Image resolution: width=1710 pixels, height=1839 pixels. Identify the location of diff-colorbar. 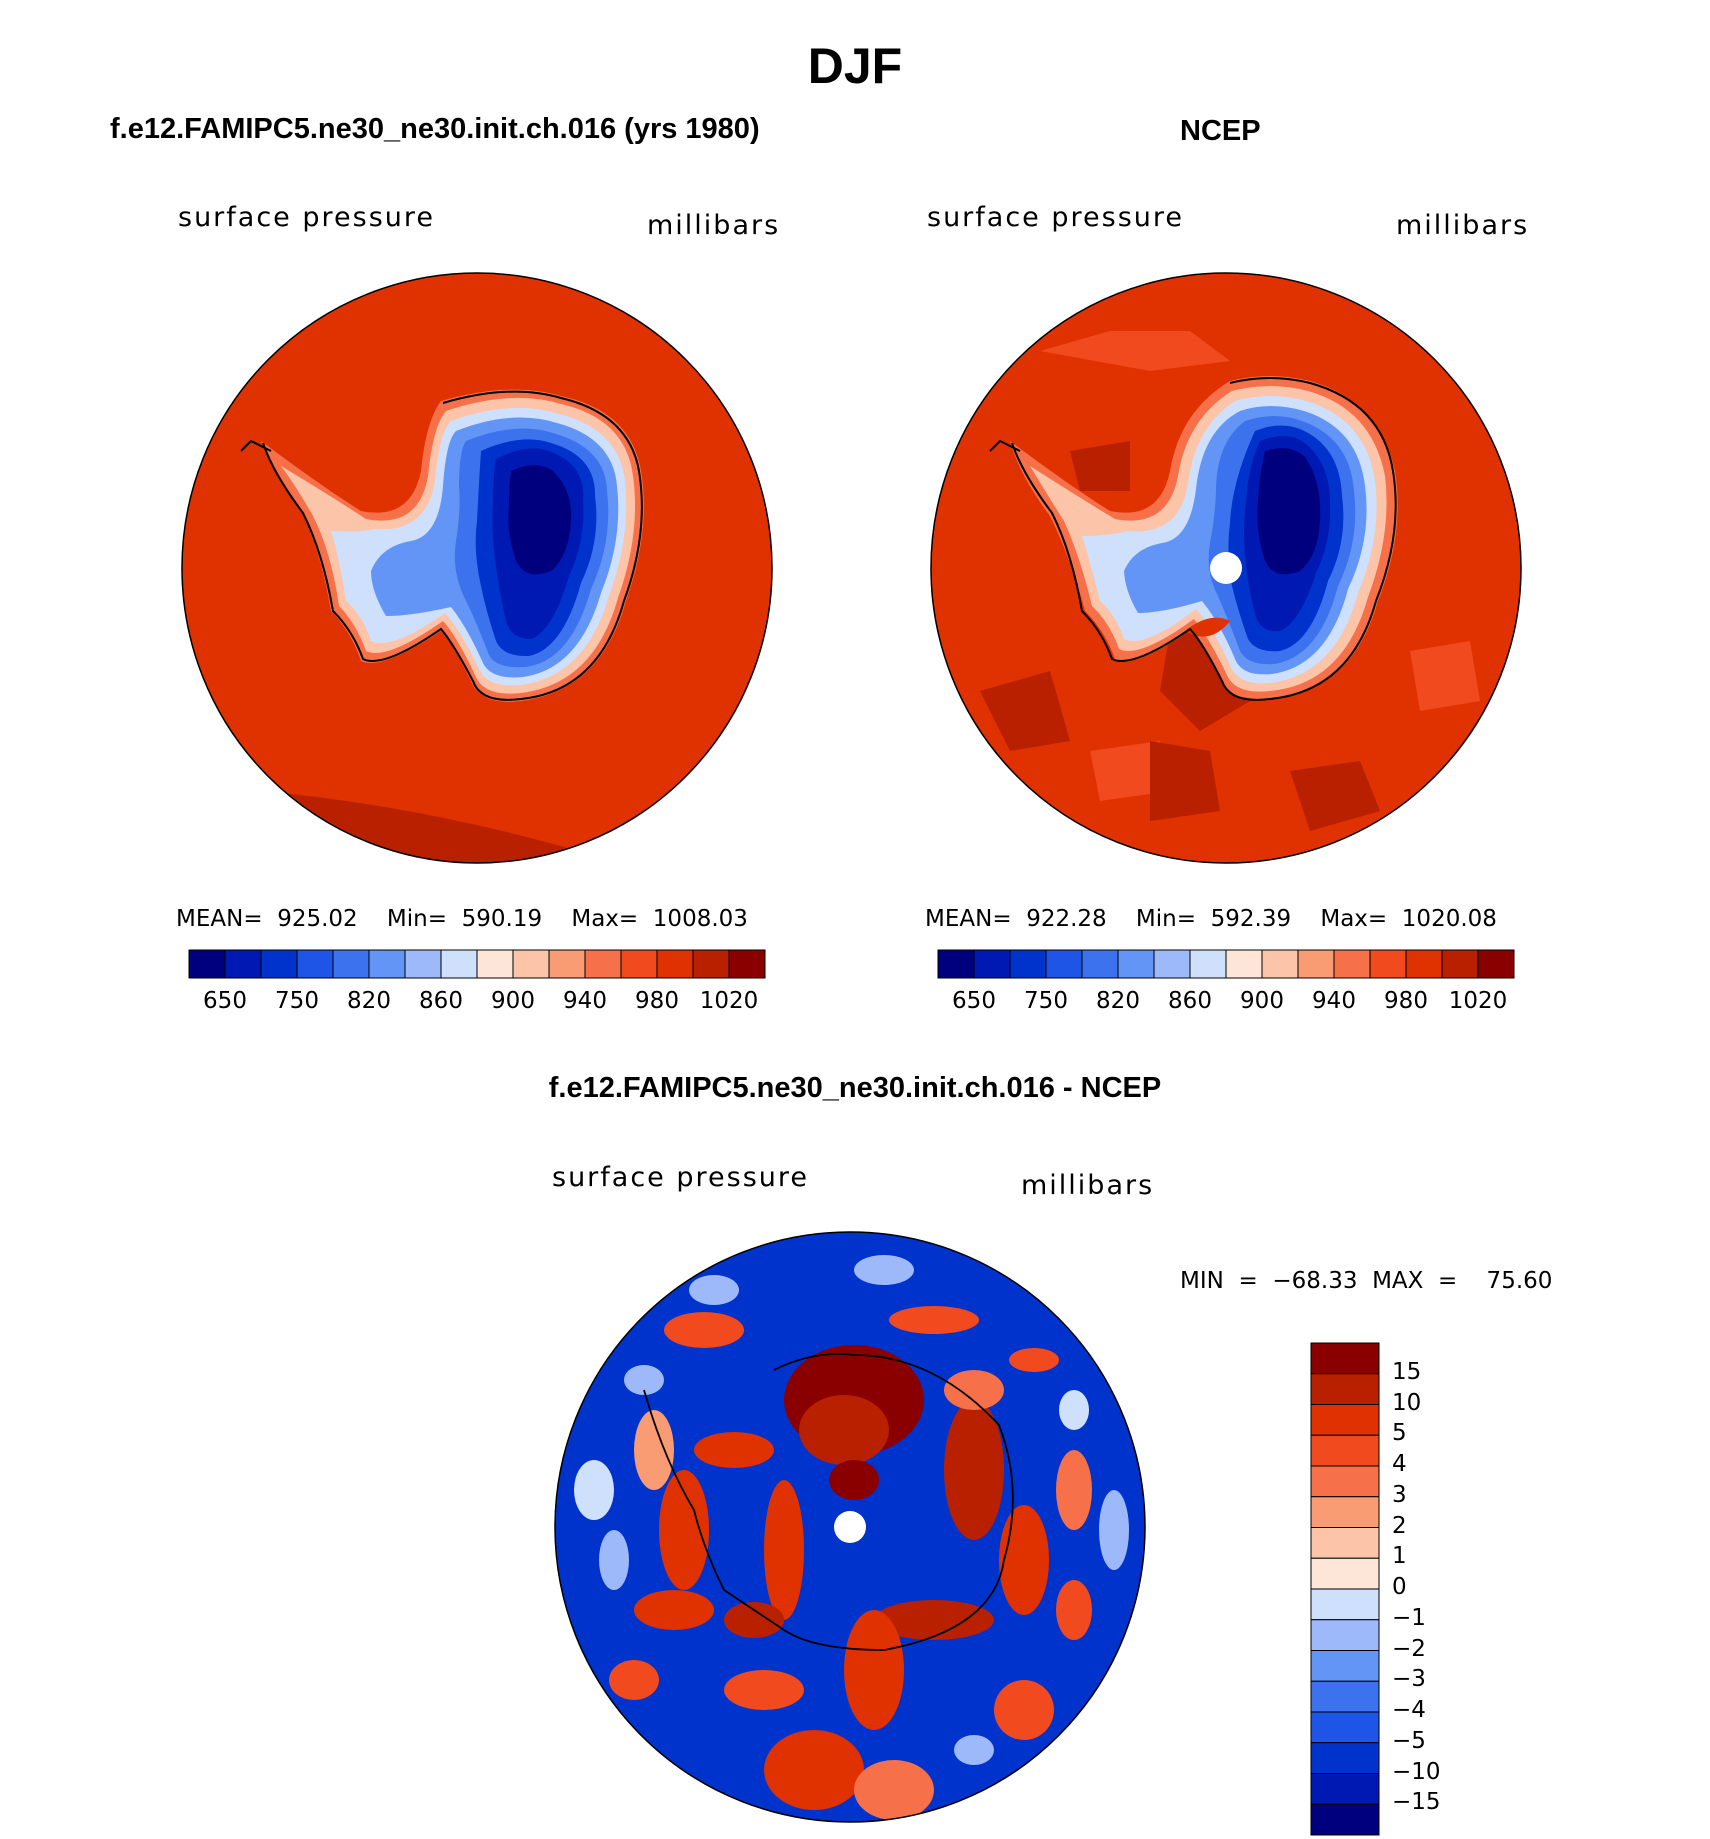
(1345, 1589).